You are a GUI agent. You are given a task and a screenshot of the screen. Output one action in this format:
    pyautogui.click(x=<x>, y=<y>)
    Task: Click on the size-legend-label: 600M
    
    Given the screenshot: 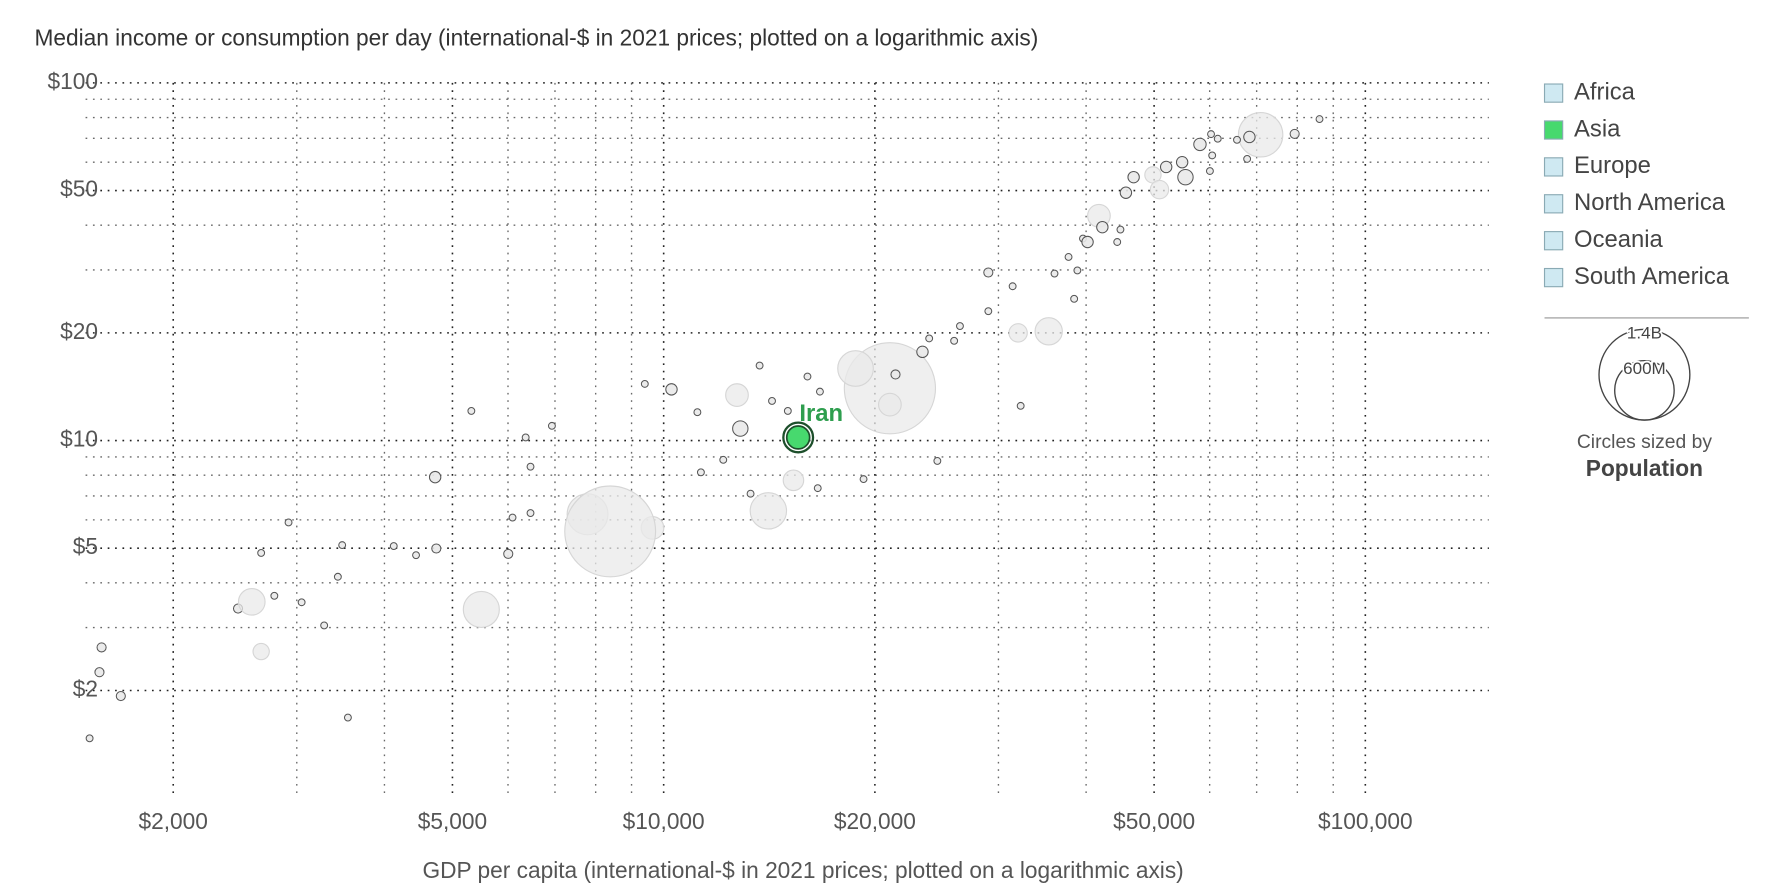 What is the action you would take?
    pyautogui.click(x=1644, y=368)
    